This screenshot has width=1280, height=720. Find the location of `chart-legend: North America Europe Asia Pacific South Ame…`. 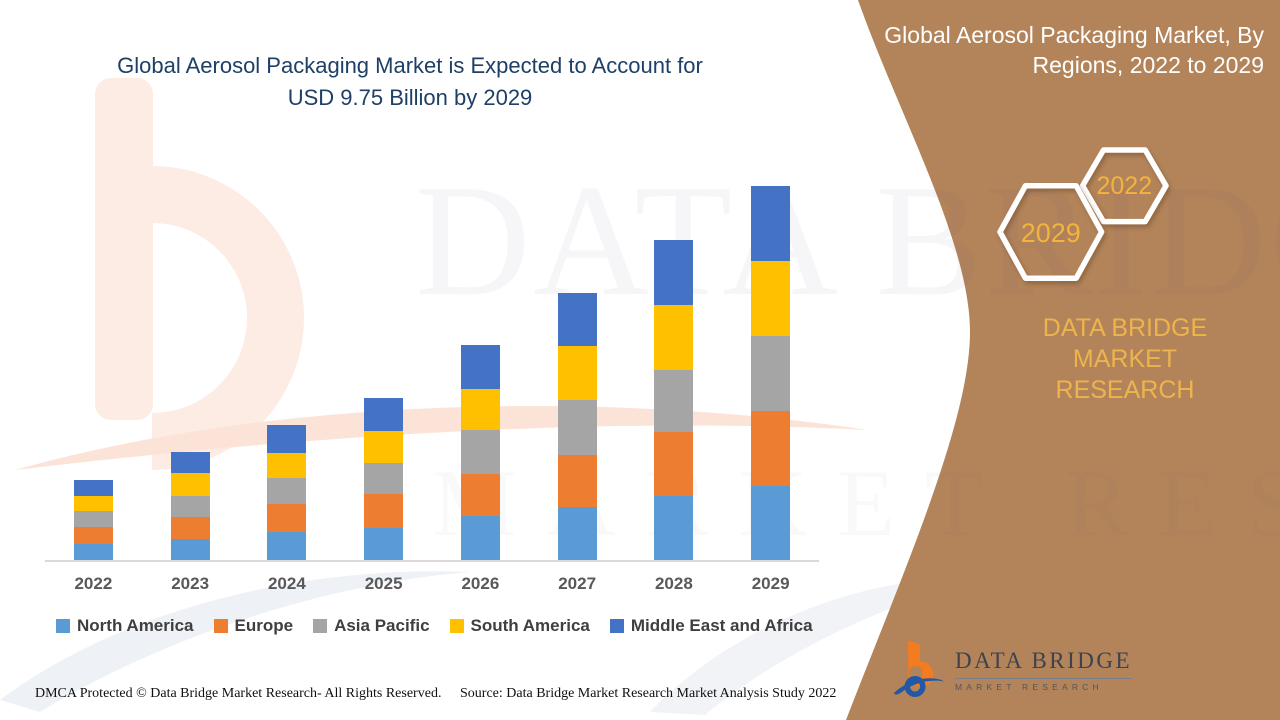

chart-legend: North America Europe Asia Pacific South Ame… is located at coordinates (434, 626).